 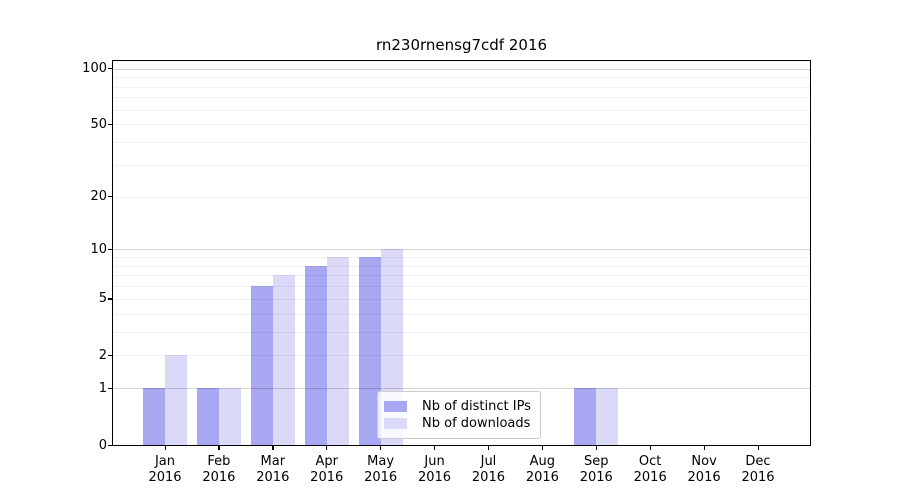 I want to click on x-tick-month: Apr, so click(x=326, y=461).